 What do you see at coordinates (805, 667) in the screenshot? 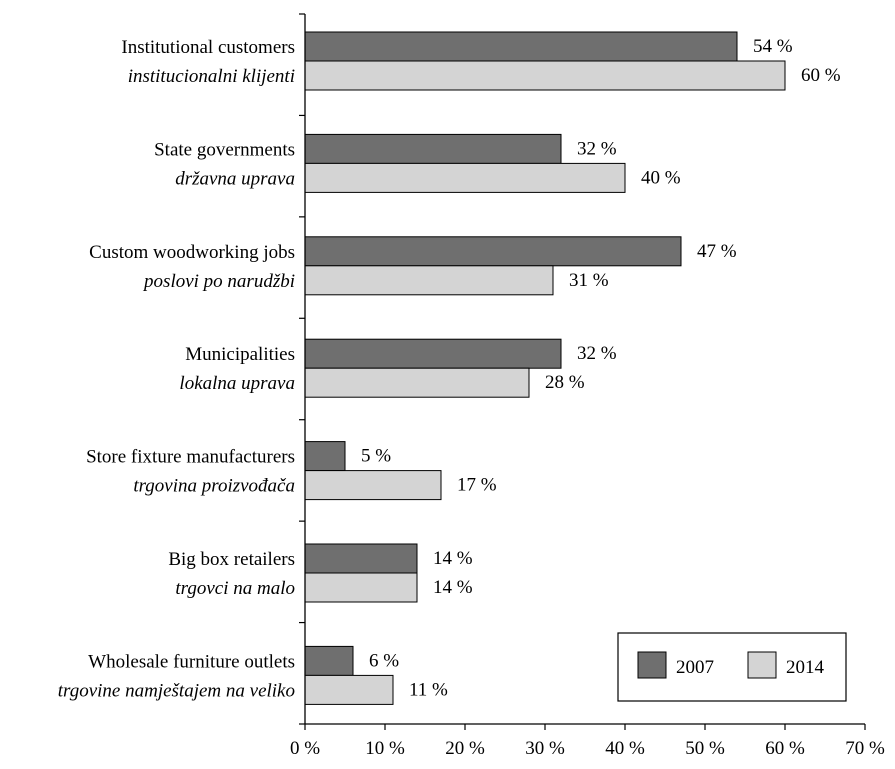
I see `legend-label-2014: 2014` at bounding box center [805, 667].